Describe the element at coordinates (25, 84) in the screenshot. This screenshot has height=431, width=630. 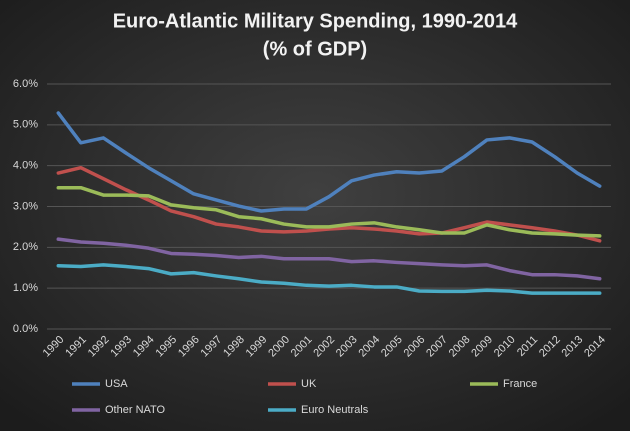
I see `y-tick-label: 6.0%` at that location.